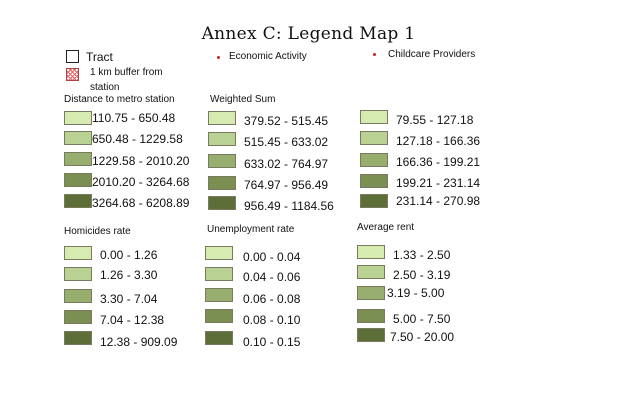 The width and height of the screenshot is (617, 413). I want to click on legend-class-label: 3.30 - 7.04, so click(129, 299).